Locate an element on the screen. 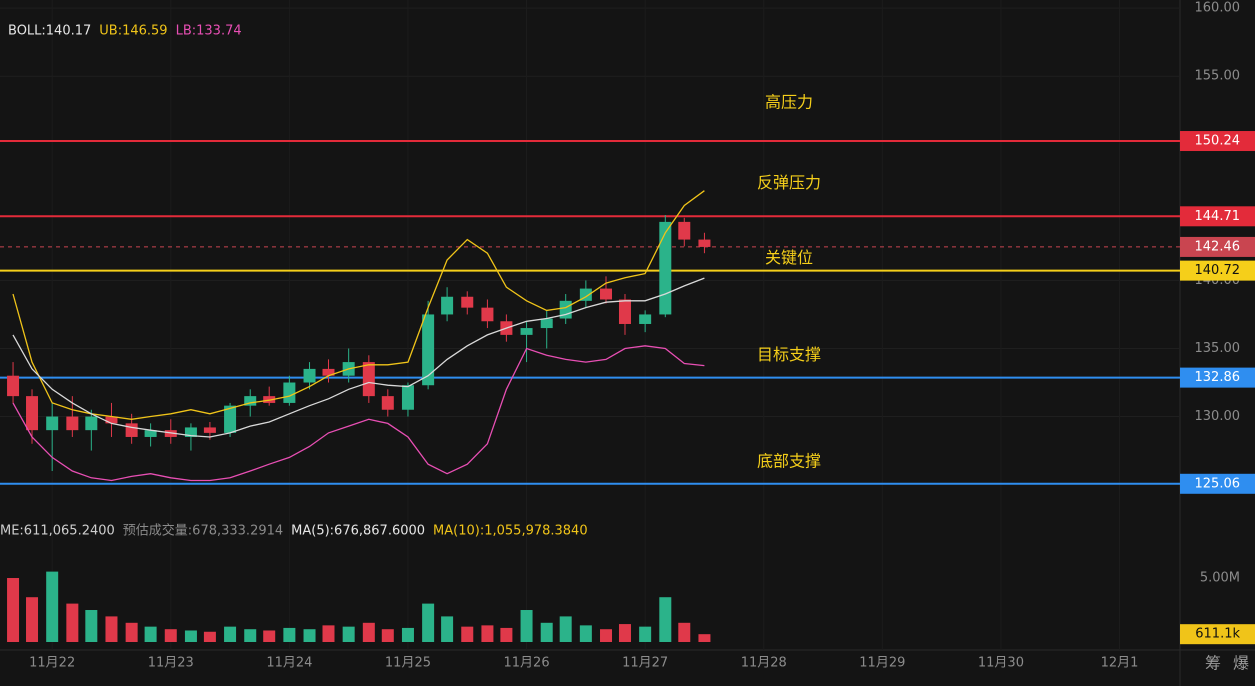  x-tick-label: 11月30 is located at coordinates (1001, 663).